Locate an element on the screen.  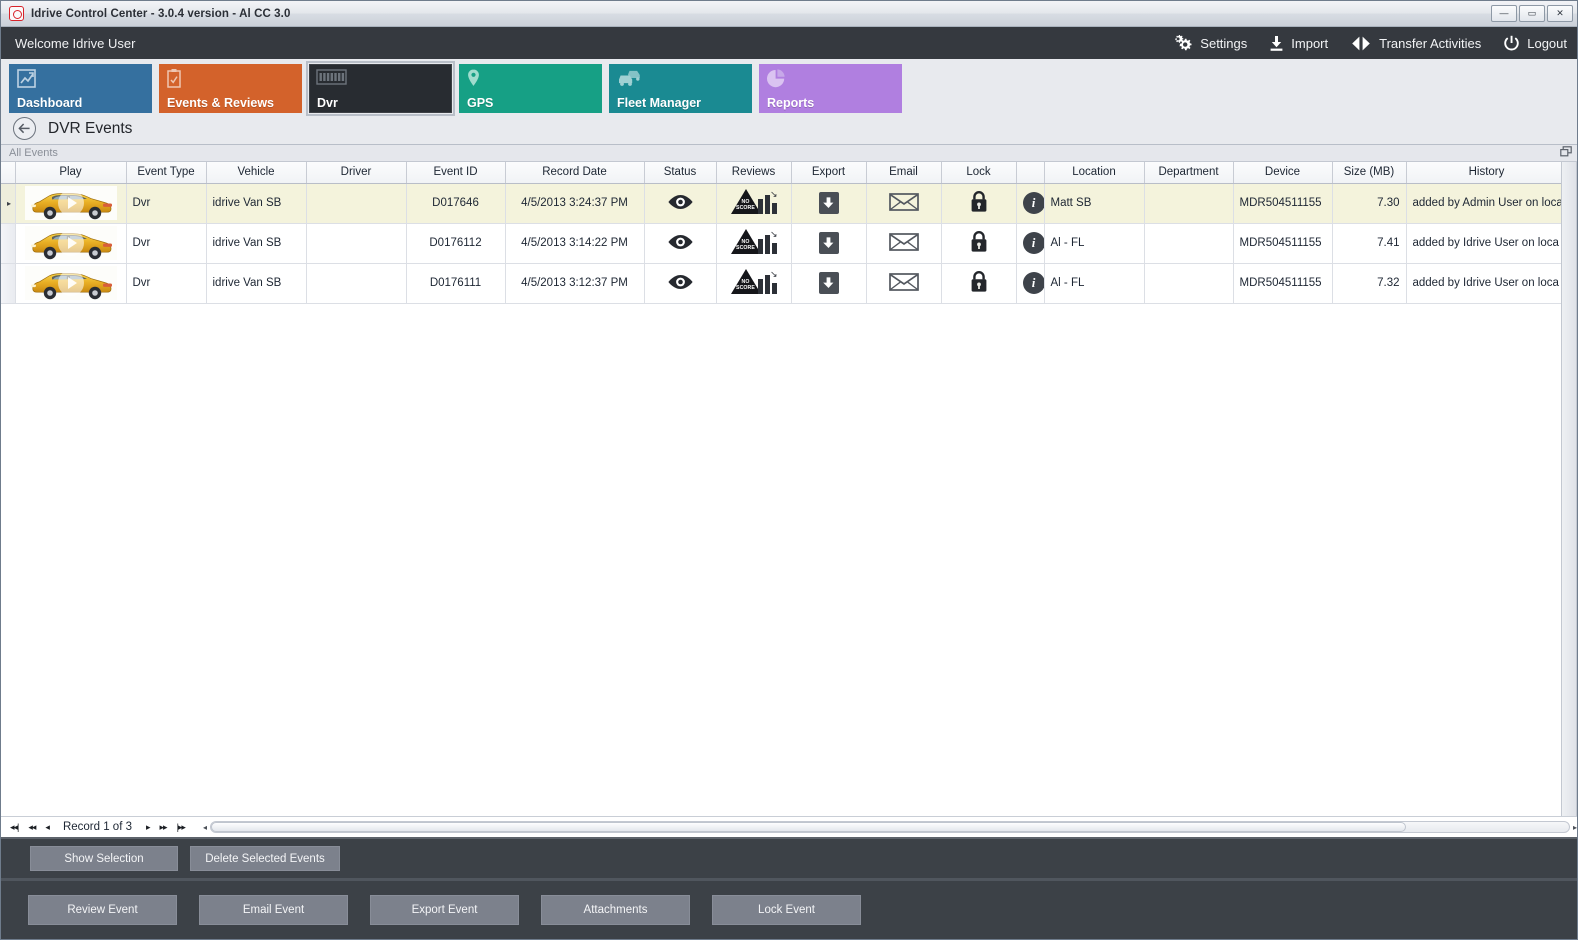
col-header-lock: Lock is located at coordinates (979, 173).